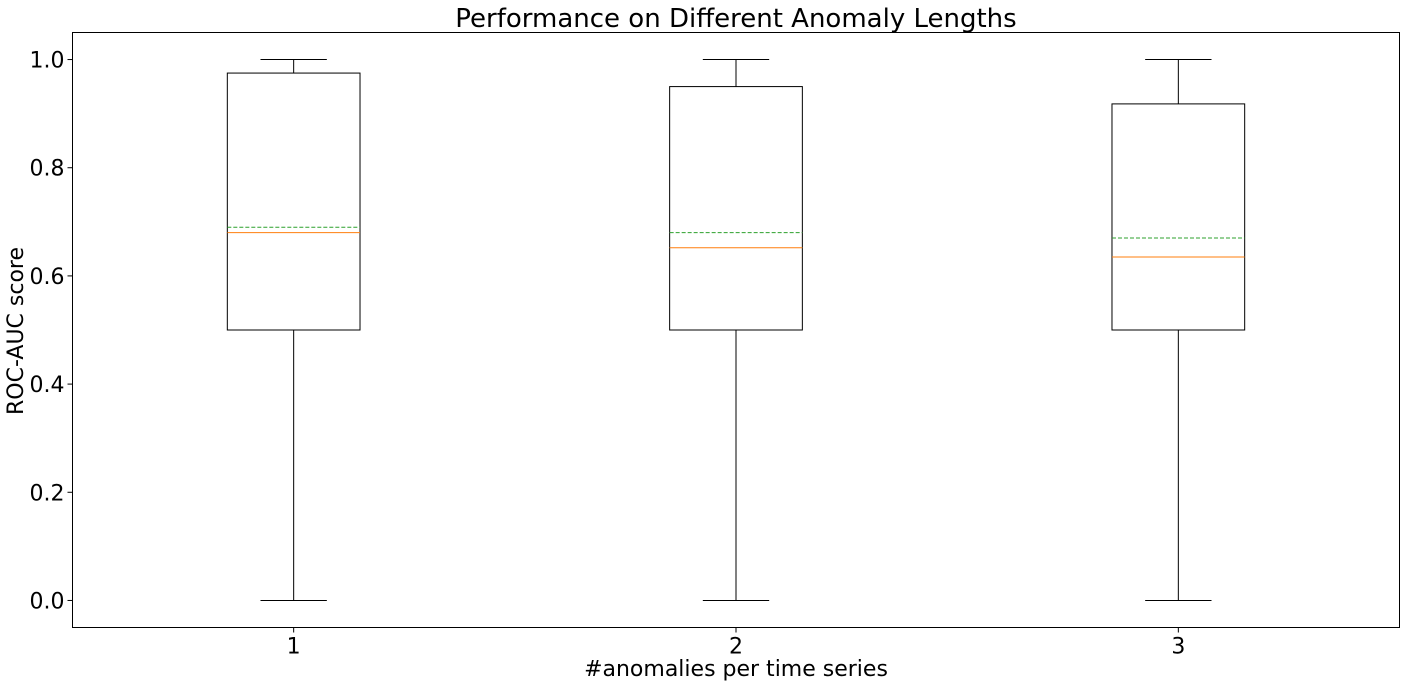 The width and height of the screenshot is (1406, 686). What do you see at coordinates (47, 61) in the screenshot?
I see `y-tick-label: 1.0` at bounding box center [47, 61].